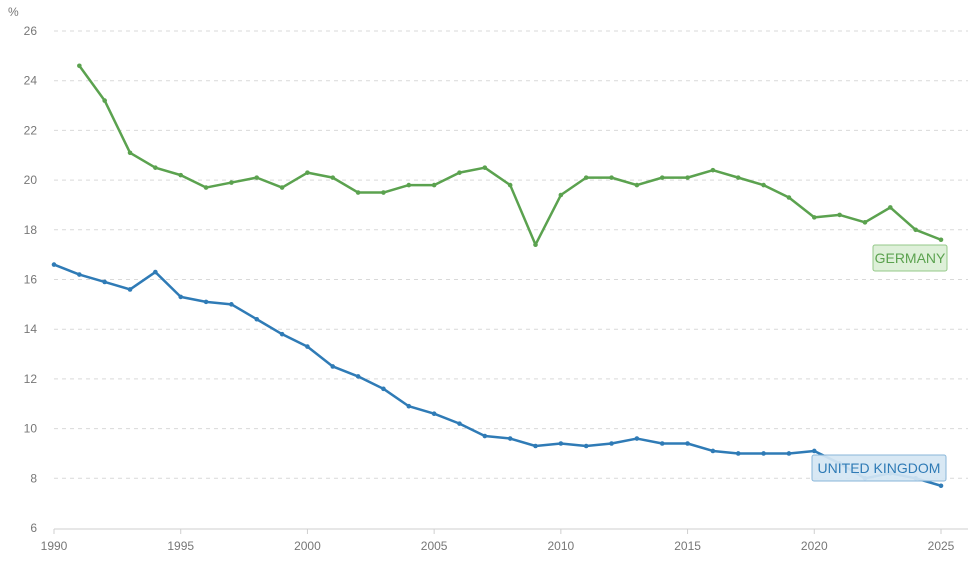 The height and width of the screenshot is (577, 975). What do you see at coordinates (31, 379) in the screenshot?
I see `y-tick-label: 12` at bounding box center [31, 379].